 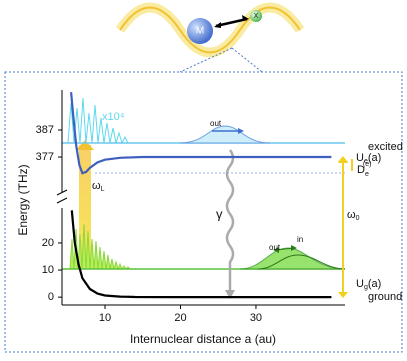 What do you see at coordinates (364, 169) in the screenshot?
I see `annotation: De(e)` at bounding box center [364, 169].